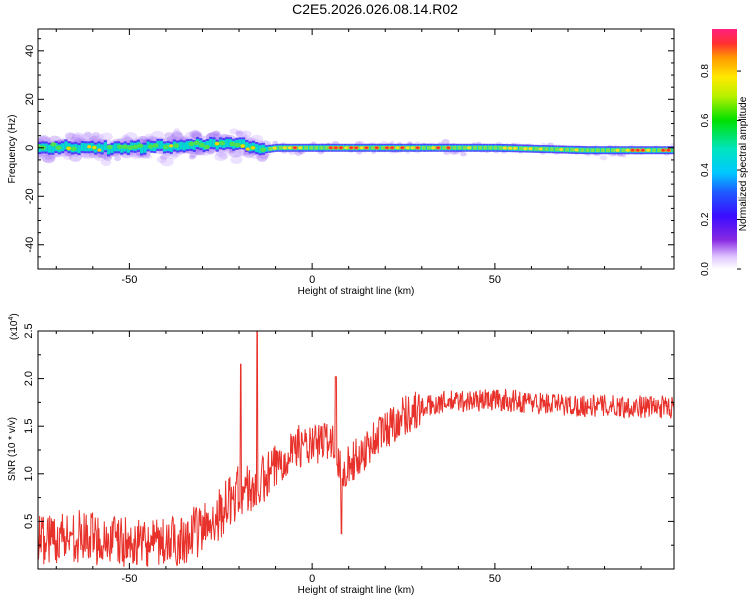  Describe the element at coordinates (705, 71) in the screenshot. I see `colorbar-tick-label: 0.8` at that location.